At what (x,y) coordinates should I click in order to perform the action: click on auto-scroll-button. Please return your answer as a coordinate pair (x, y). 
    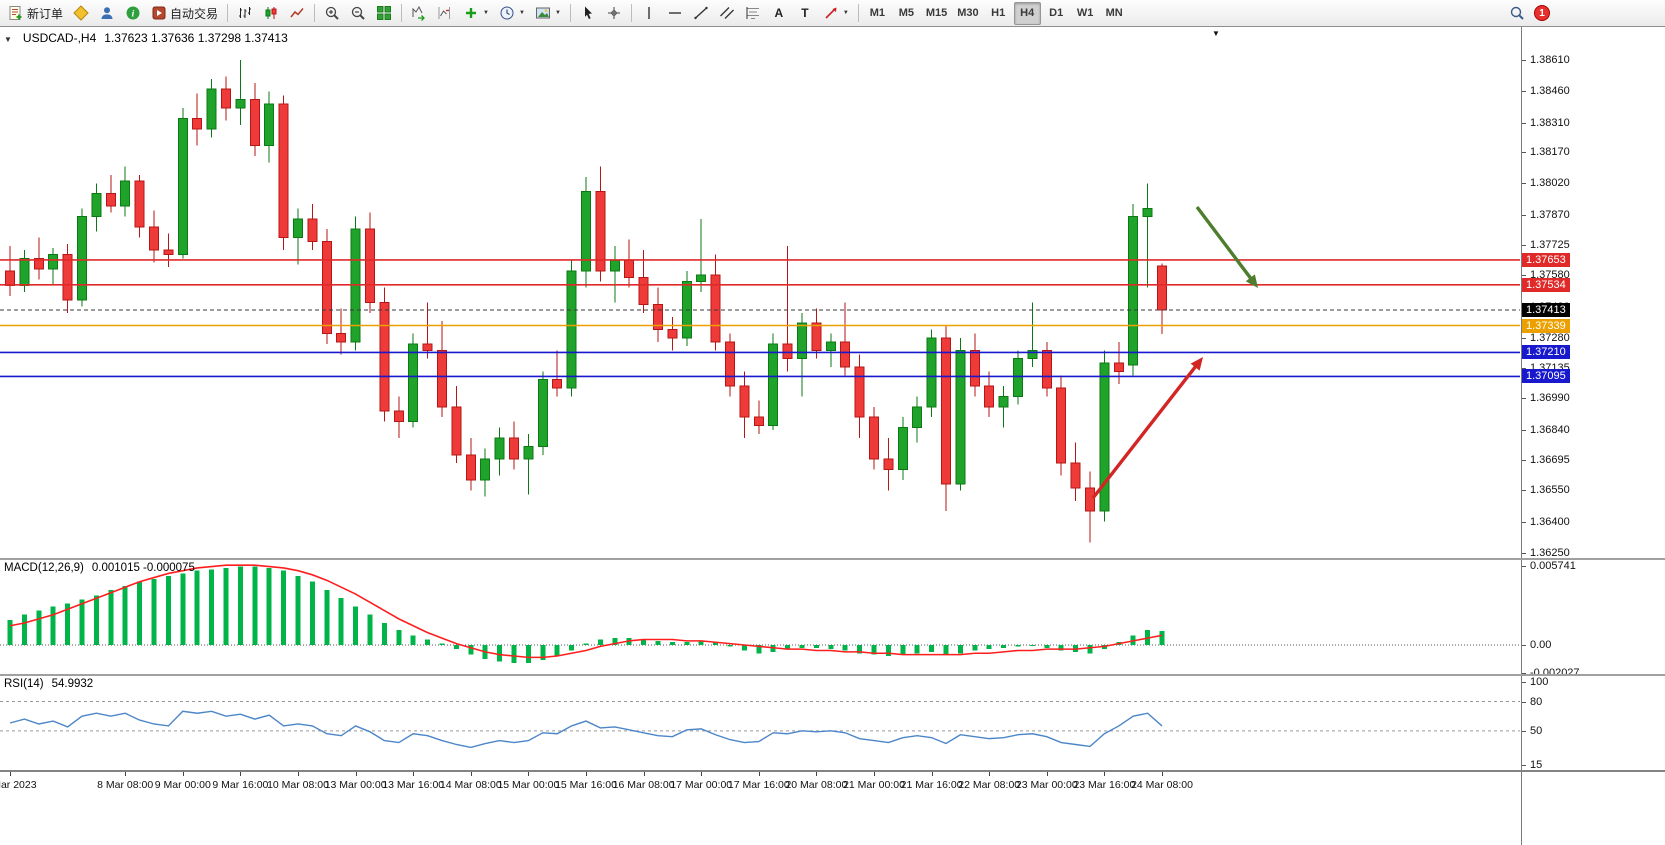
    Looking at the image, I should click on (419, 13).